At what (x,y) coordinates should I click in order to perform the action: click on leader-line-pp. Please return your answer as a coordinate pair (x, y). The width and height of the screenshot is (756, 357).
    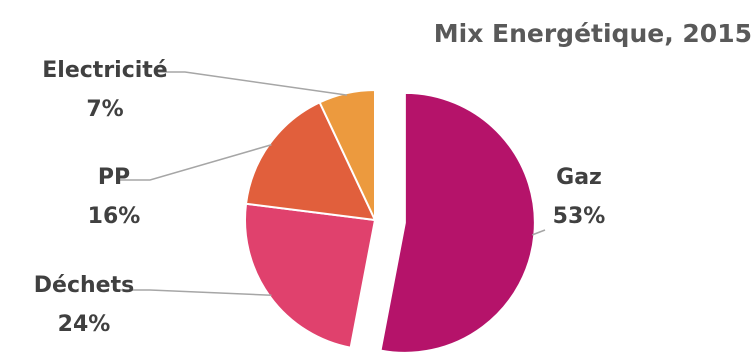
    Looking at the image, I should click on (196, 162).